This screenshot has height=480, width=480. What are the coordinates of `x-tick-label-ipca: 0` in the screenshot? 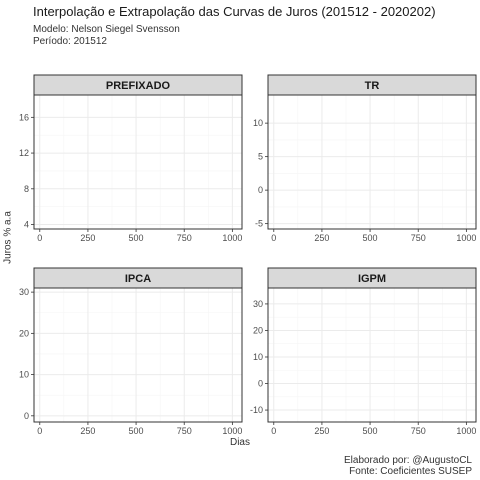 It's located at (39, 431).